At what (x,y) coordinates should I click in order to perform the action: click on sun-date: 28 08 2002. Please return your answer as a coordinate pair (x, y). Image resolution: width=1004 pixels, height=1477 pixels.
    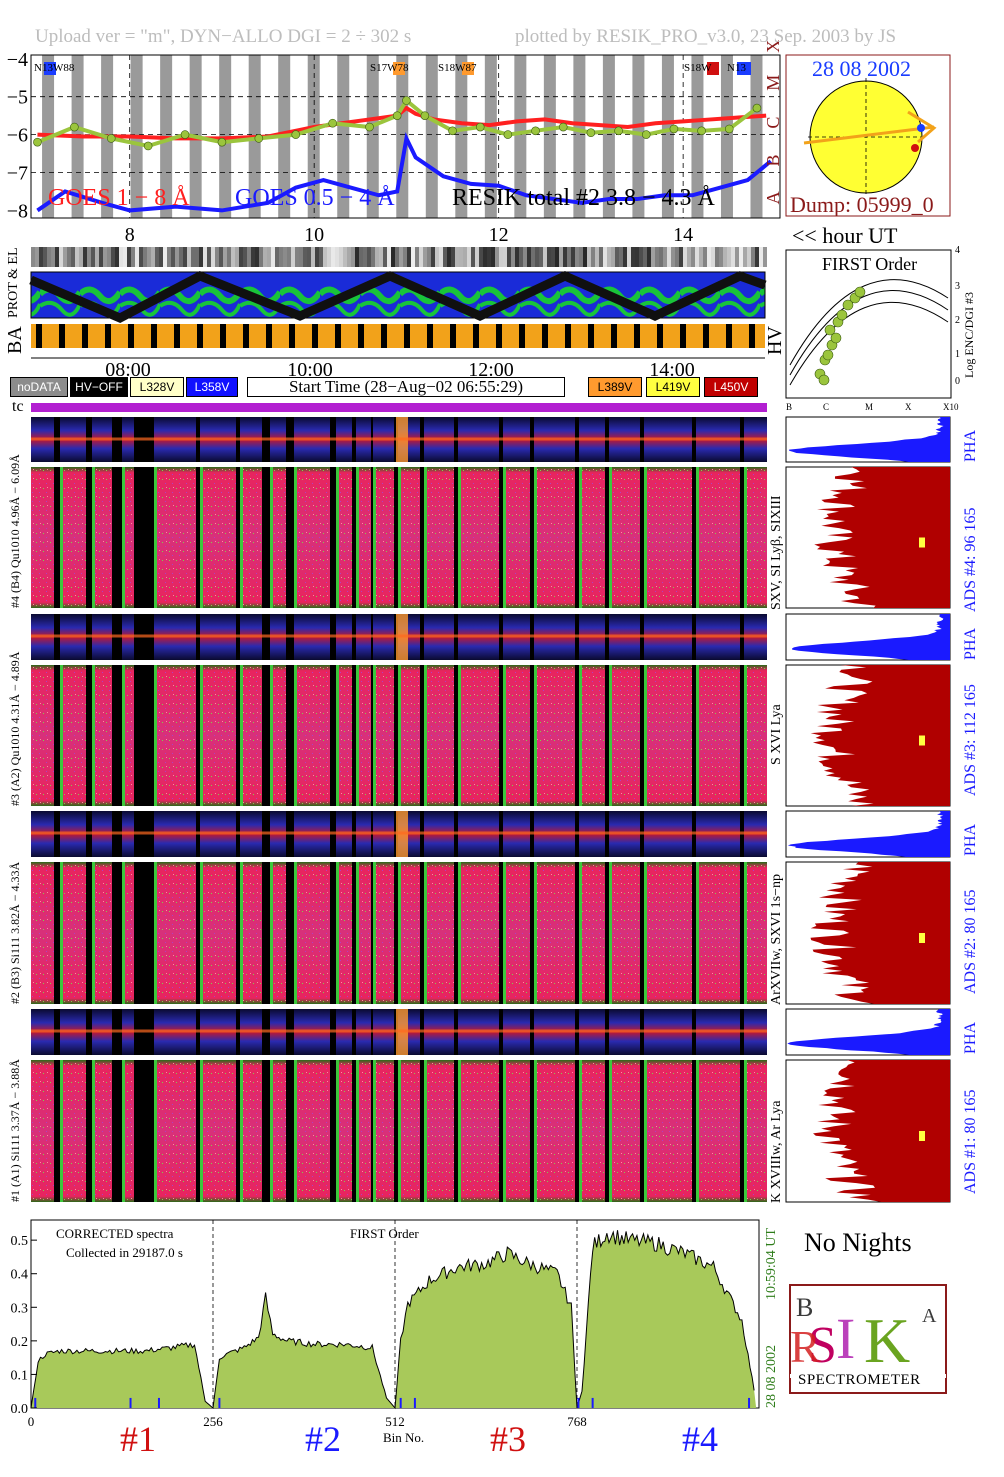
    Looking at the image, I should click on (861, 68).